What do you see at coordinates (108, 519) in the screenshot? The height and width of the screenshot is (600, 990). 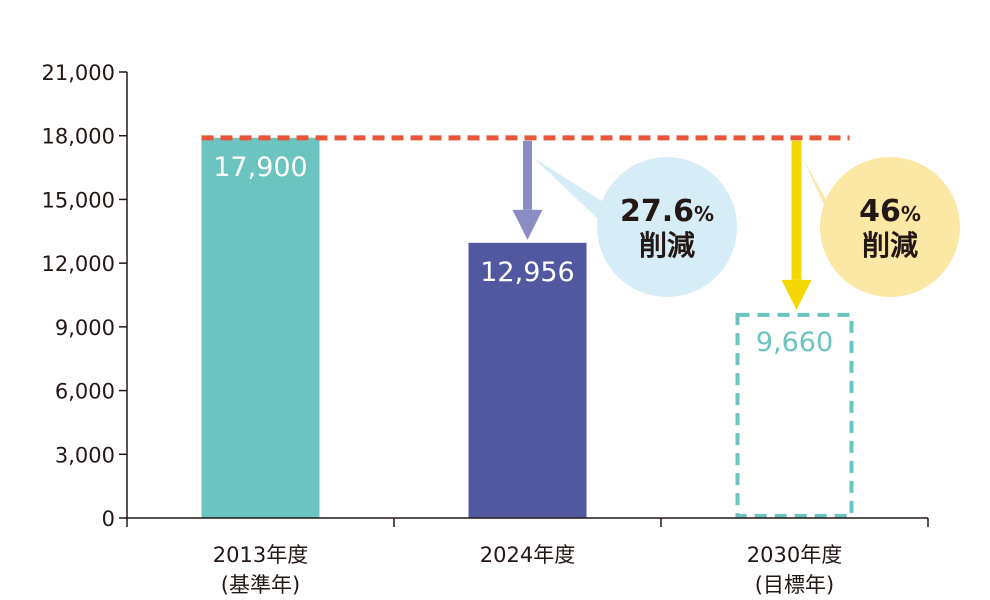 I see `y-tick-label-0: 0` at bounding box center [108, 519].